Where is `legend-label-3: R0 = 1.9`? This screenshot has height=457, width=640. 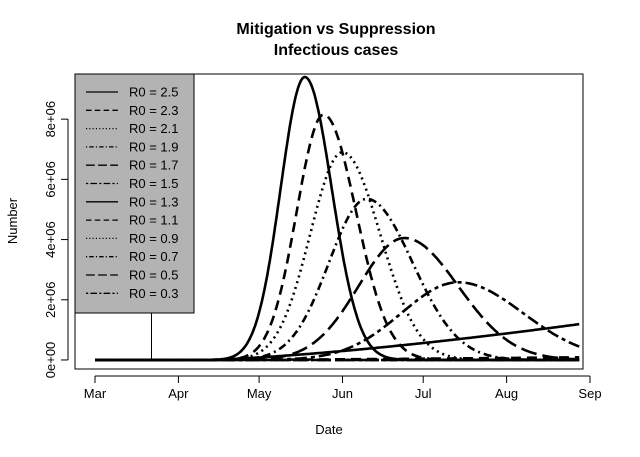 legend-label-3: R0 = 1.9 is located at coordinates (154, 146).